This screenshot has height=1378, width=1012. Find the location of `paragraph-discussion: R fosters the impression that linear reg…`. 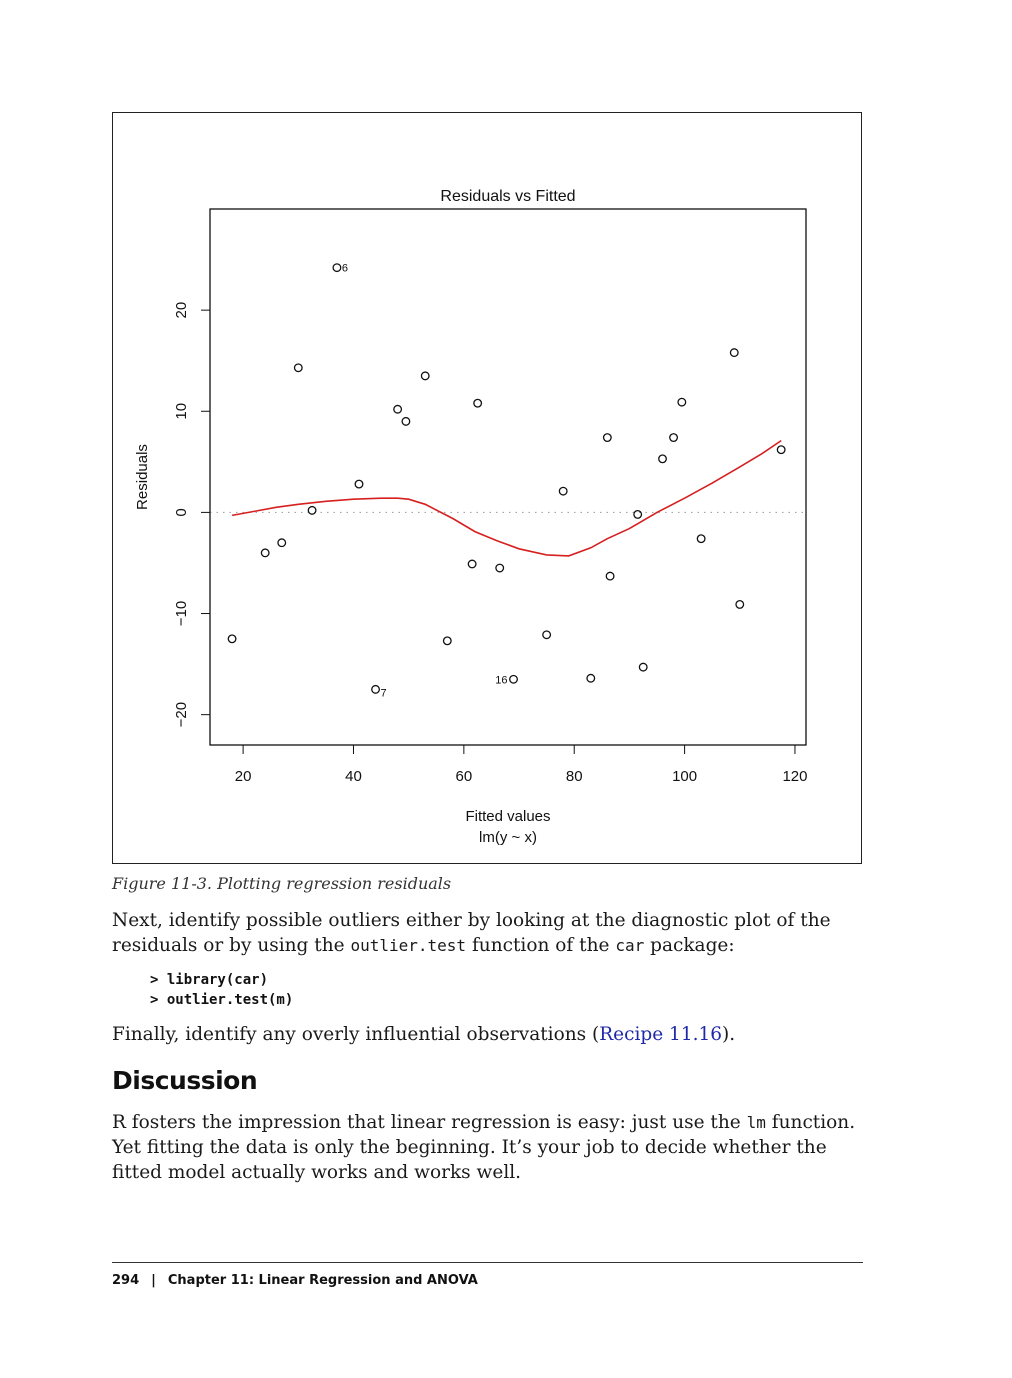

paragraph-discussion: R fosters the impression that linear reg… is located at coordinates (484, 1147).